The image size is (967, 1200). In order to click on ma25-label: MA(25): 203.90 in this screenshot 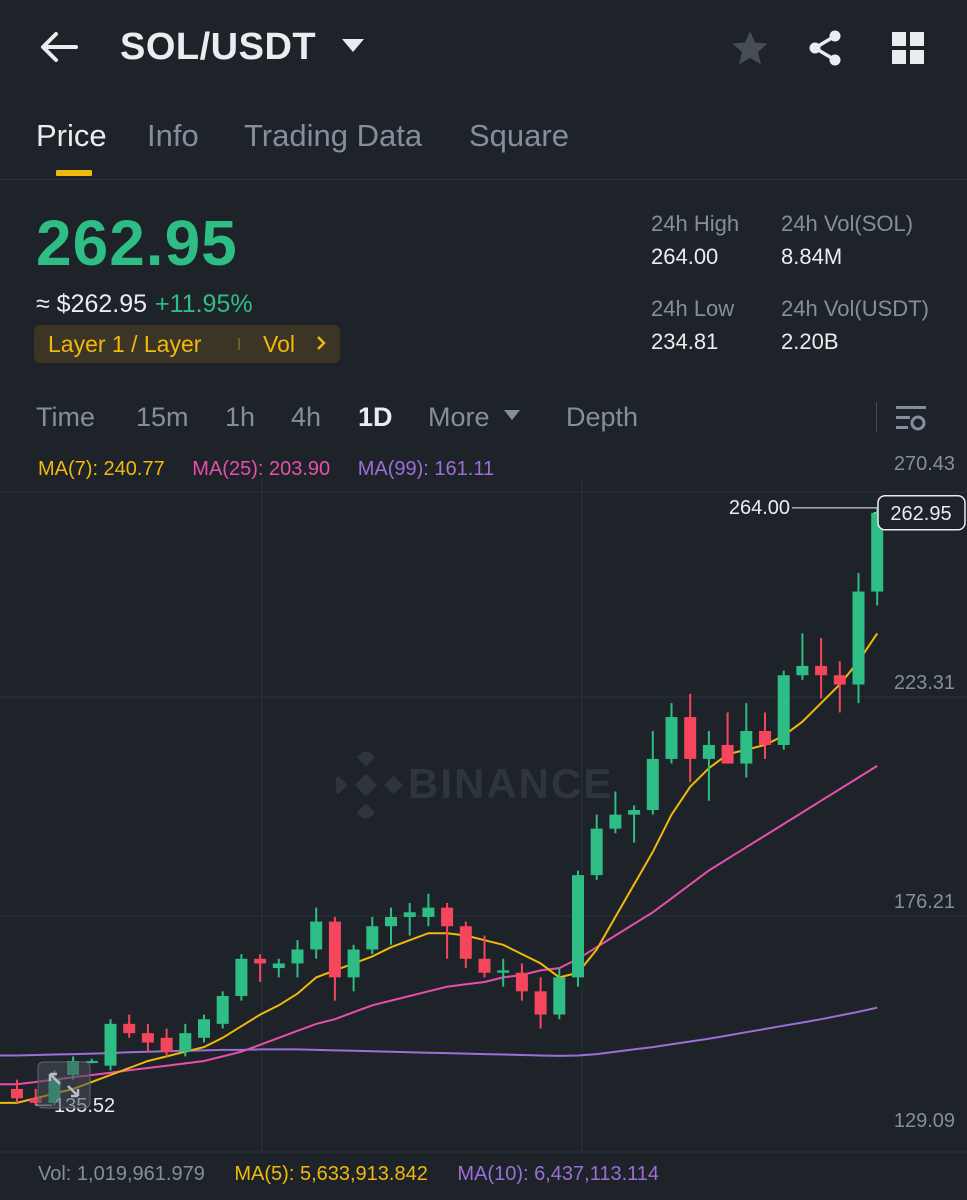, I will do `click(261, 469)`.